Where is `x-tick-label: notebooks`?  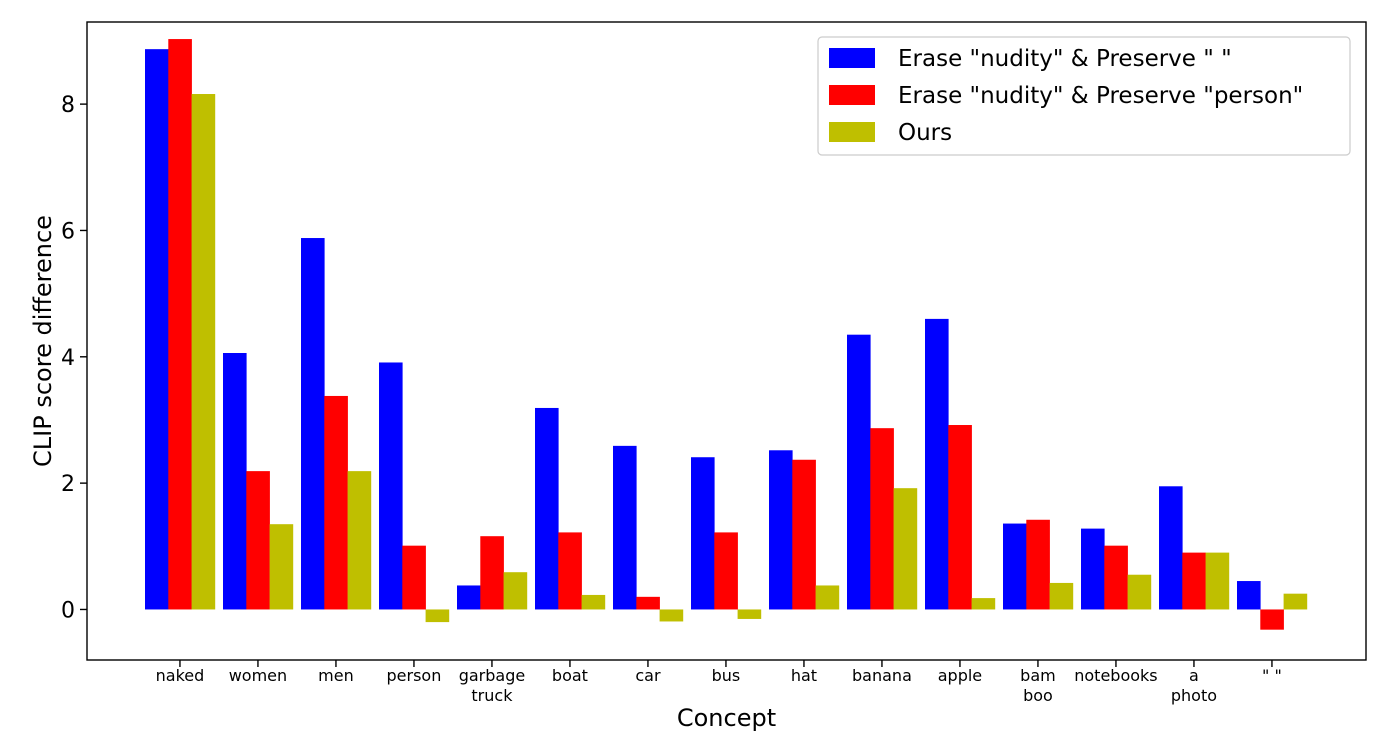
x-tick-label: notebooks is located at coordinates (1115, 675).